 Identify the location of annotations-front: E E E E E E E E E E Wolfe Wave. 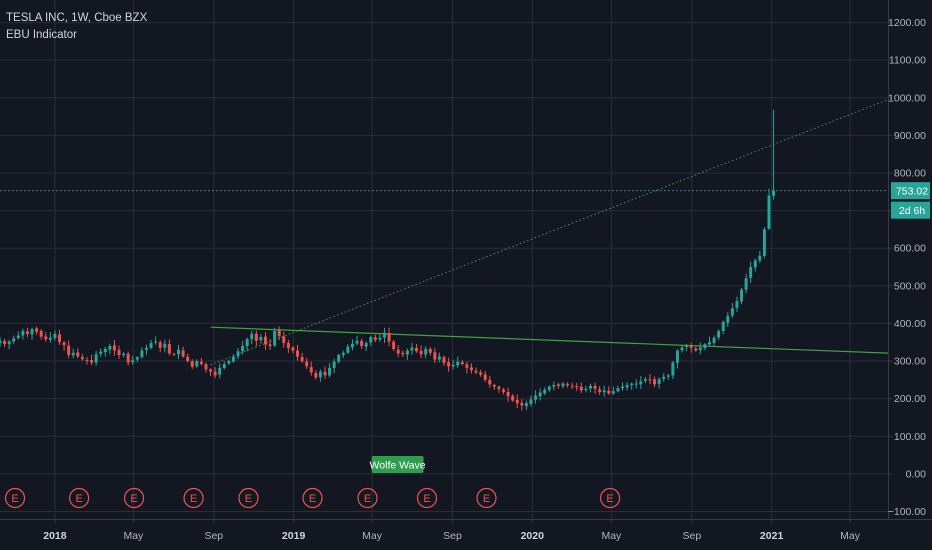
(312, 482).